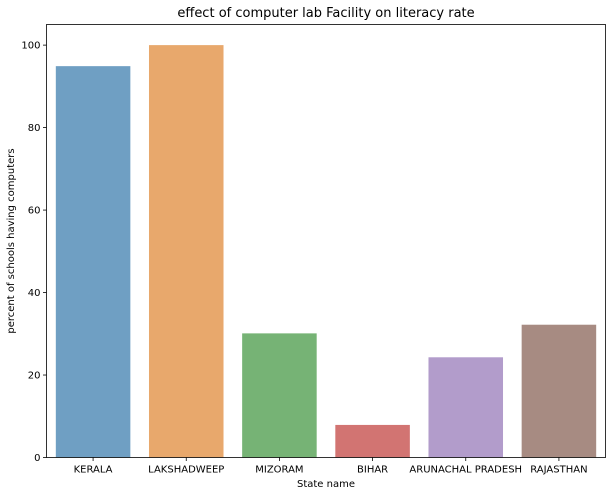 The image size is (612, 496). I want to click on y-tick-label: 60, so click(34, 211).